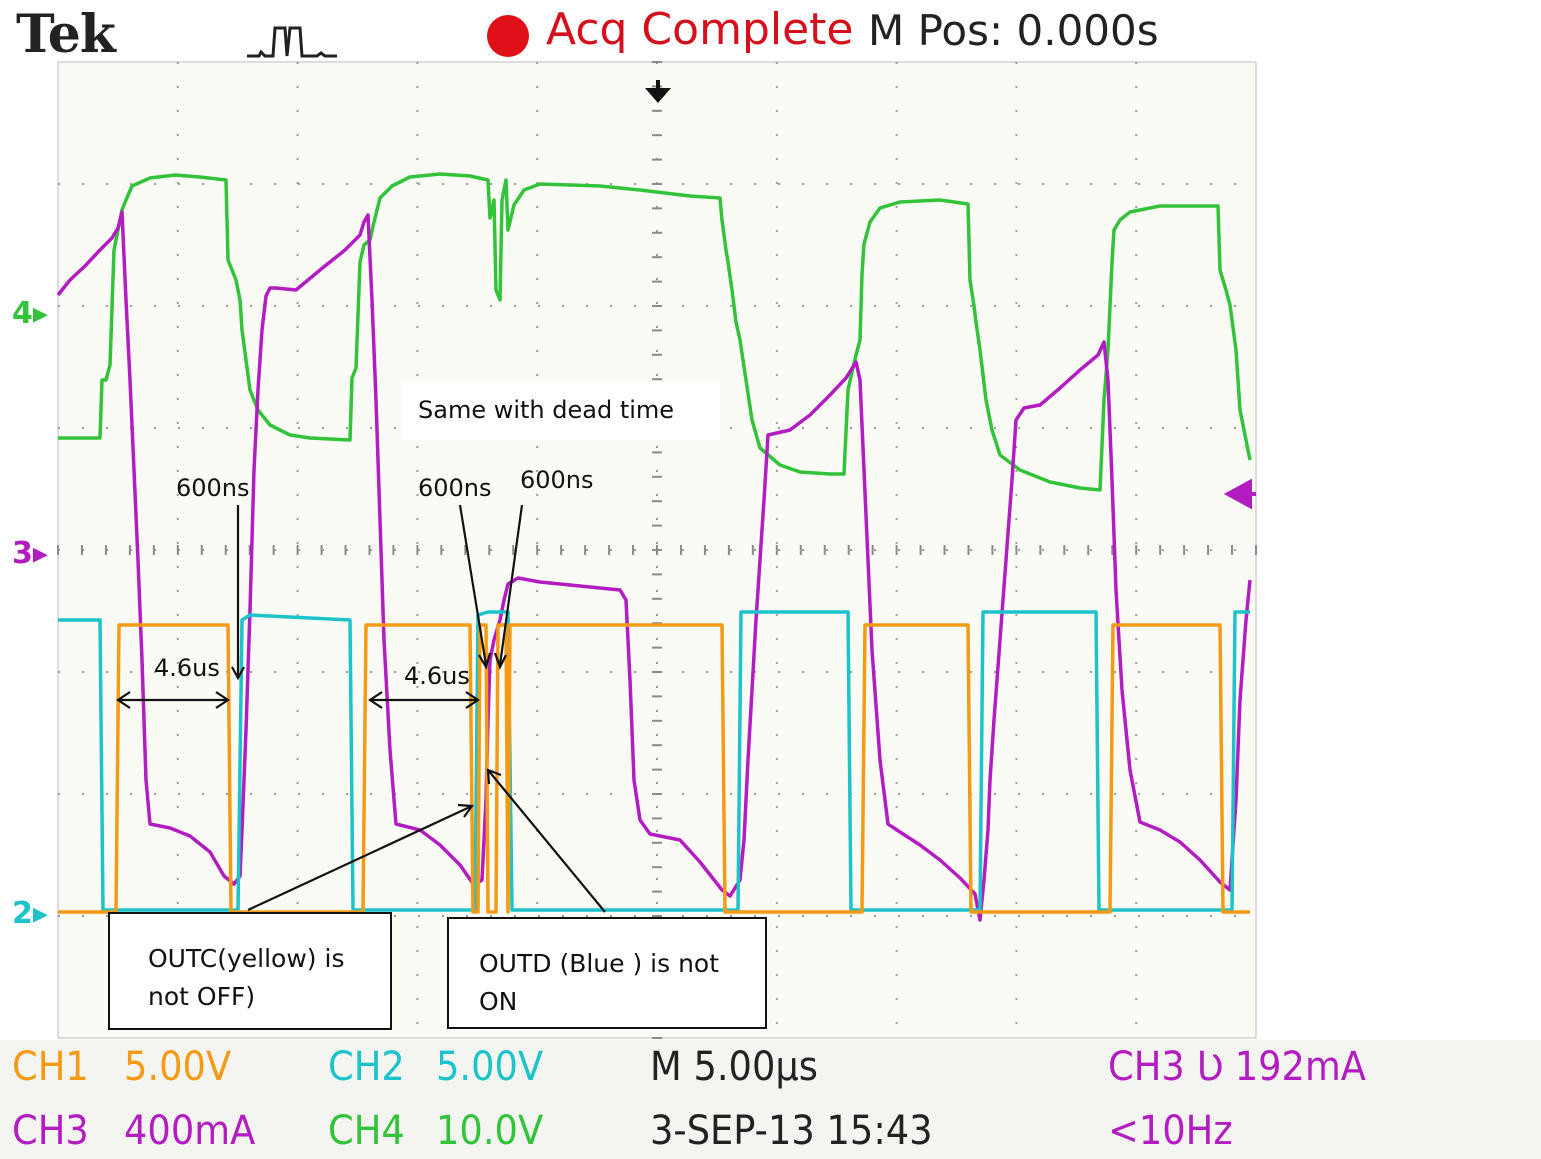 This screenshot has height=1159, width=1541. What do you see at coordinates (213, 488) in the screenshot?
I see `dead-time-label-1: 600ns` at bounding box center [213, 488].